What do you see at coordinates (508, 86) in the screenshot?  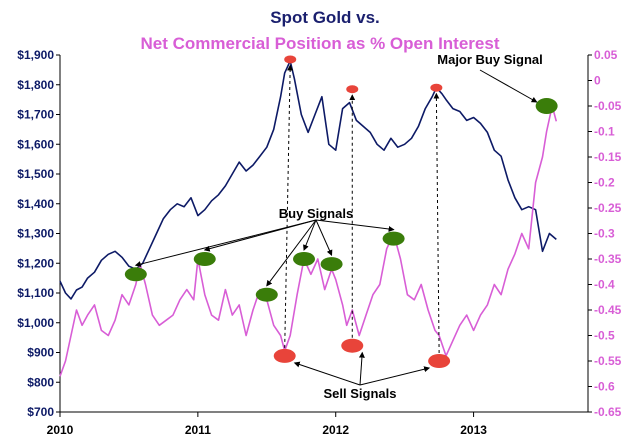 I see `major-buy-arrow` at bounding box center [508, 86].